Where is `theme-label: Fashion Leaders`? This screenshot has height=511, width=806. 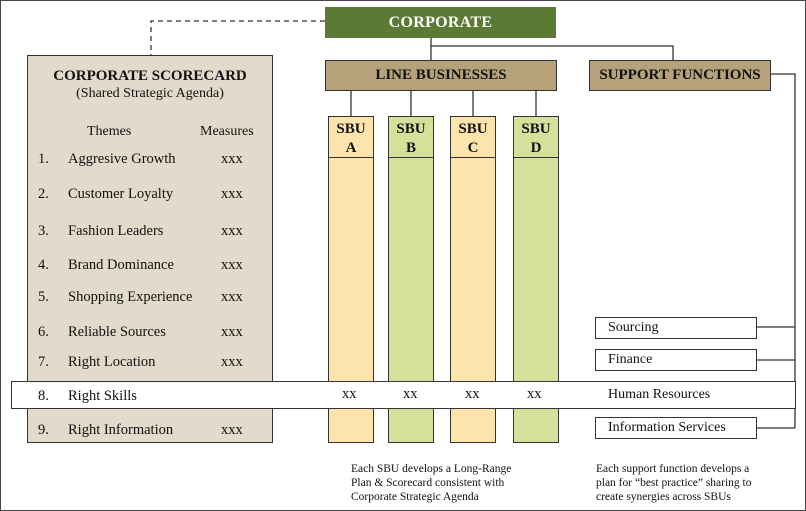
theme-label: Fashion Leaders is located at coordinates (116, 231).